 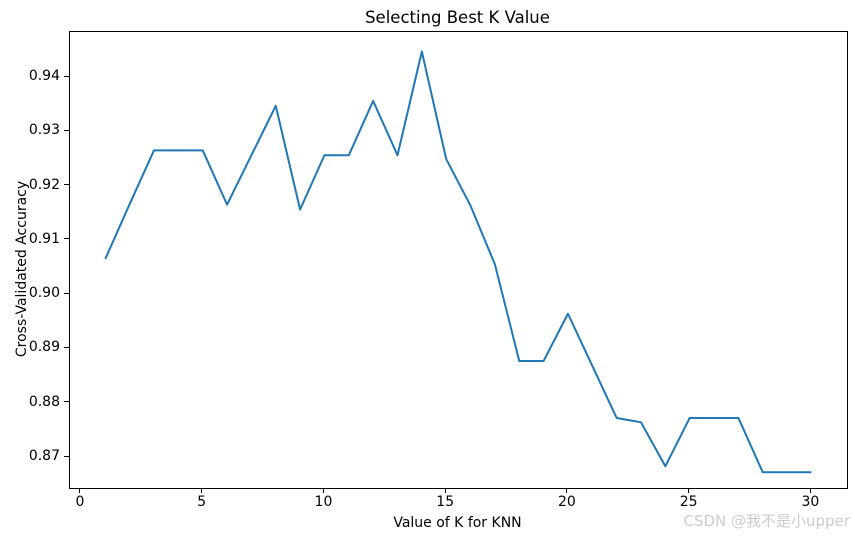 What do you see at coordinates (44, 293) in the screenshot?
I see `y-tick-label: 0.90` at bounding box center [44, 293].